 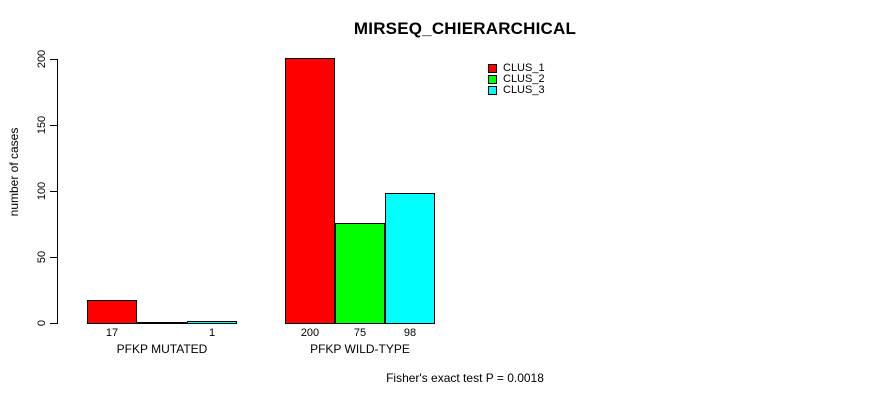 I want to click on bar-value-label: 1, so click(x=212, y=333).